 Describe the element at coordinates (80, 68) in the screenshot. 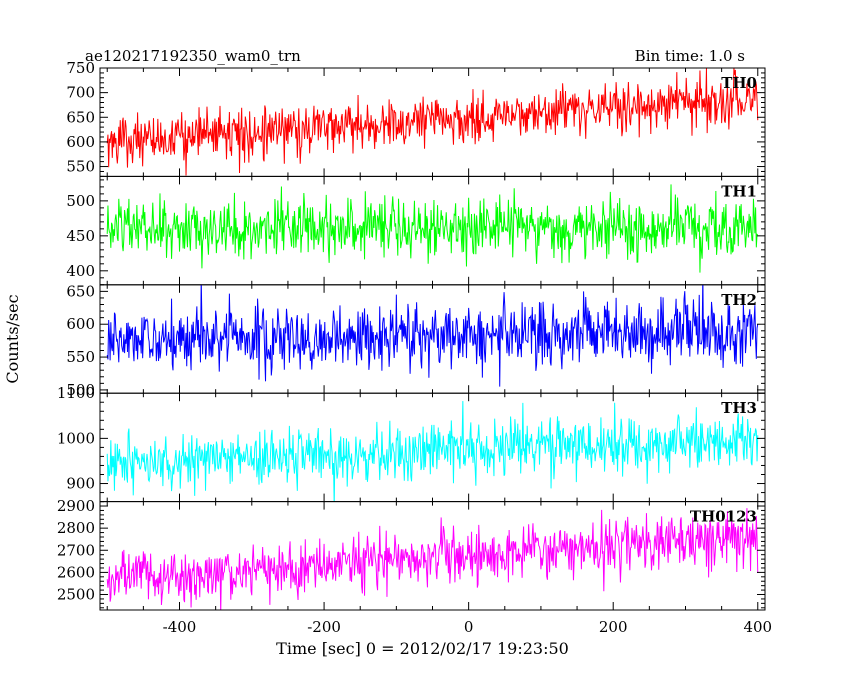

I see `y-tick-label: 750` at that location.